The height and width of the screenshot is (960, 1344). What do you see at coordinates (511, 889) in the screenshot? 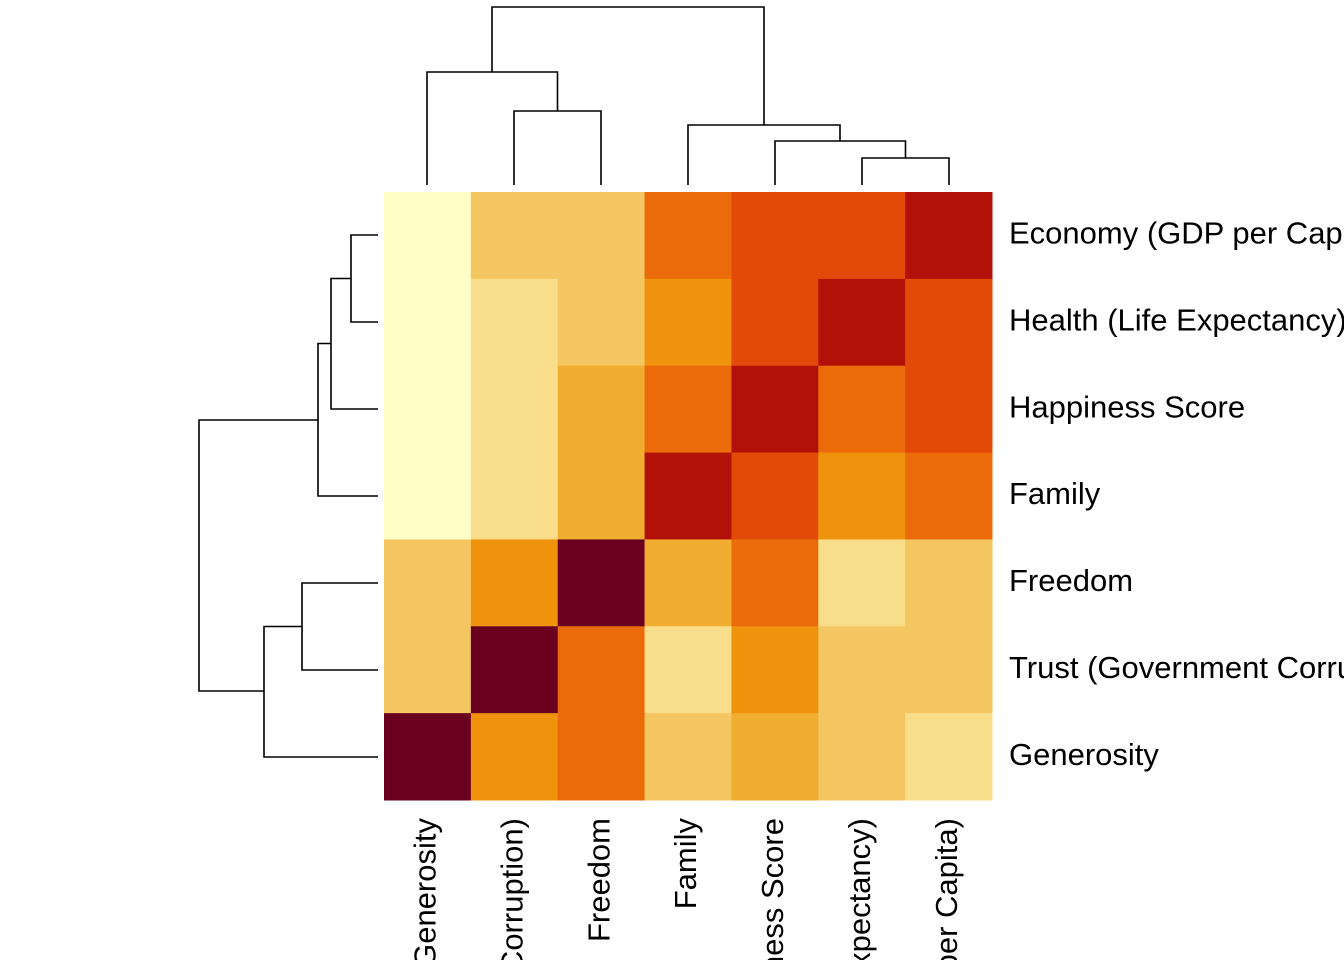
I see `column-label: Trust (Government Corruption)` at bounding box center [511, 889].